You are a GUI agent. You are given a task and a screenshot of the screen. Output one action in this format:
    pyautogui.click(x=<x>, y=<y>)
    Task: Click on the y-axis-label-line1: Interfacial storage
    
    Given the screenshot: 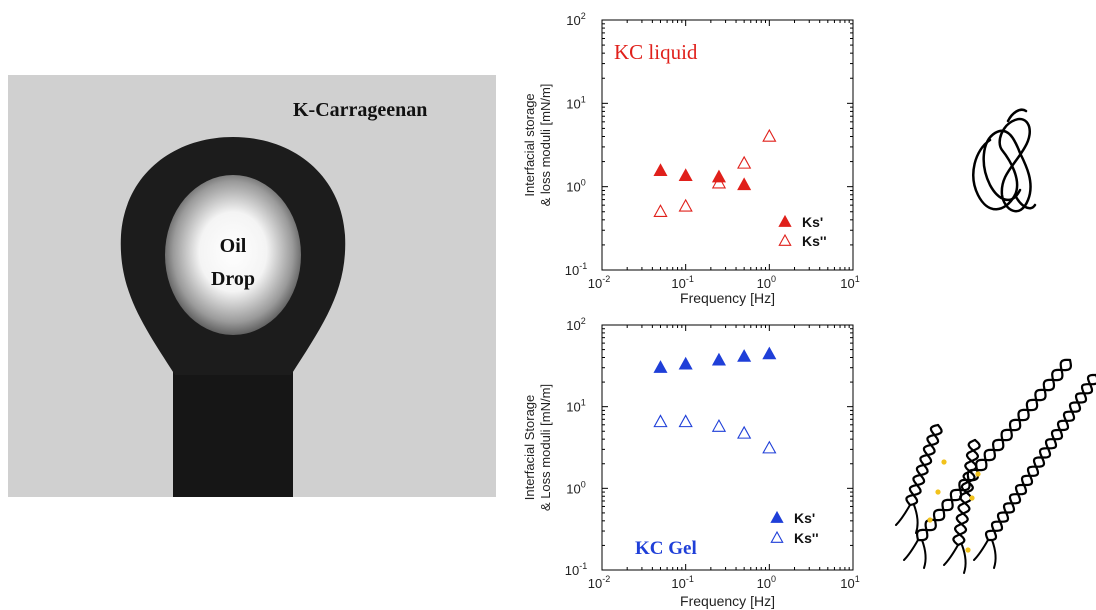 What is the action you would take?
    pyautogui.click(x=529, y=144)
    